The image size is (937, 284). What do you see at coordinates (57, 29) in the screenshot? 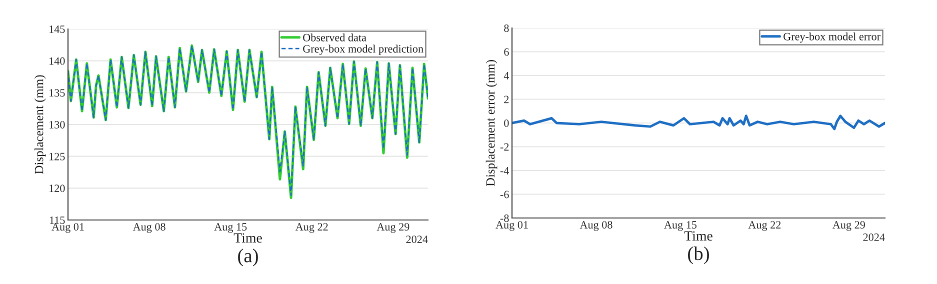
I see `y-tick-label: 145` at bounding box center [57, 29].